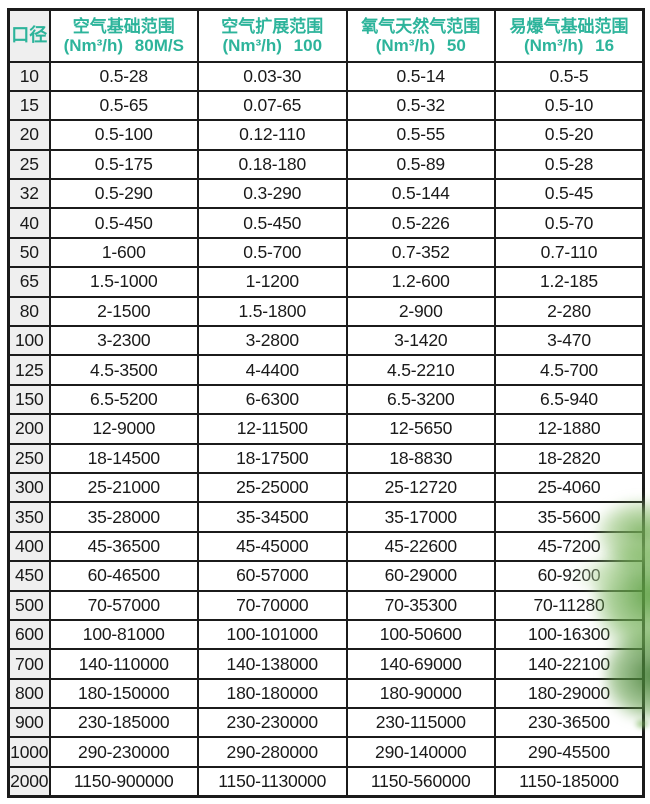 This screenshot has height=804, width=650. What do you see at coordinates (569, 135) in the screenshot?
I see `range-cell: 0.5-20` at bounding box center [569, 135].